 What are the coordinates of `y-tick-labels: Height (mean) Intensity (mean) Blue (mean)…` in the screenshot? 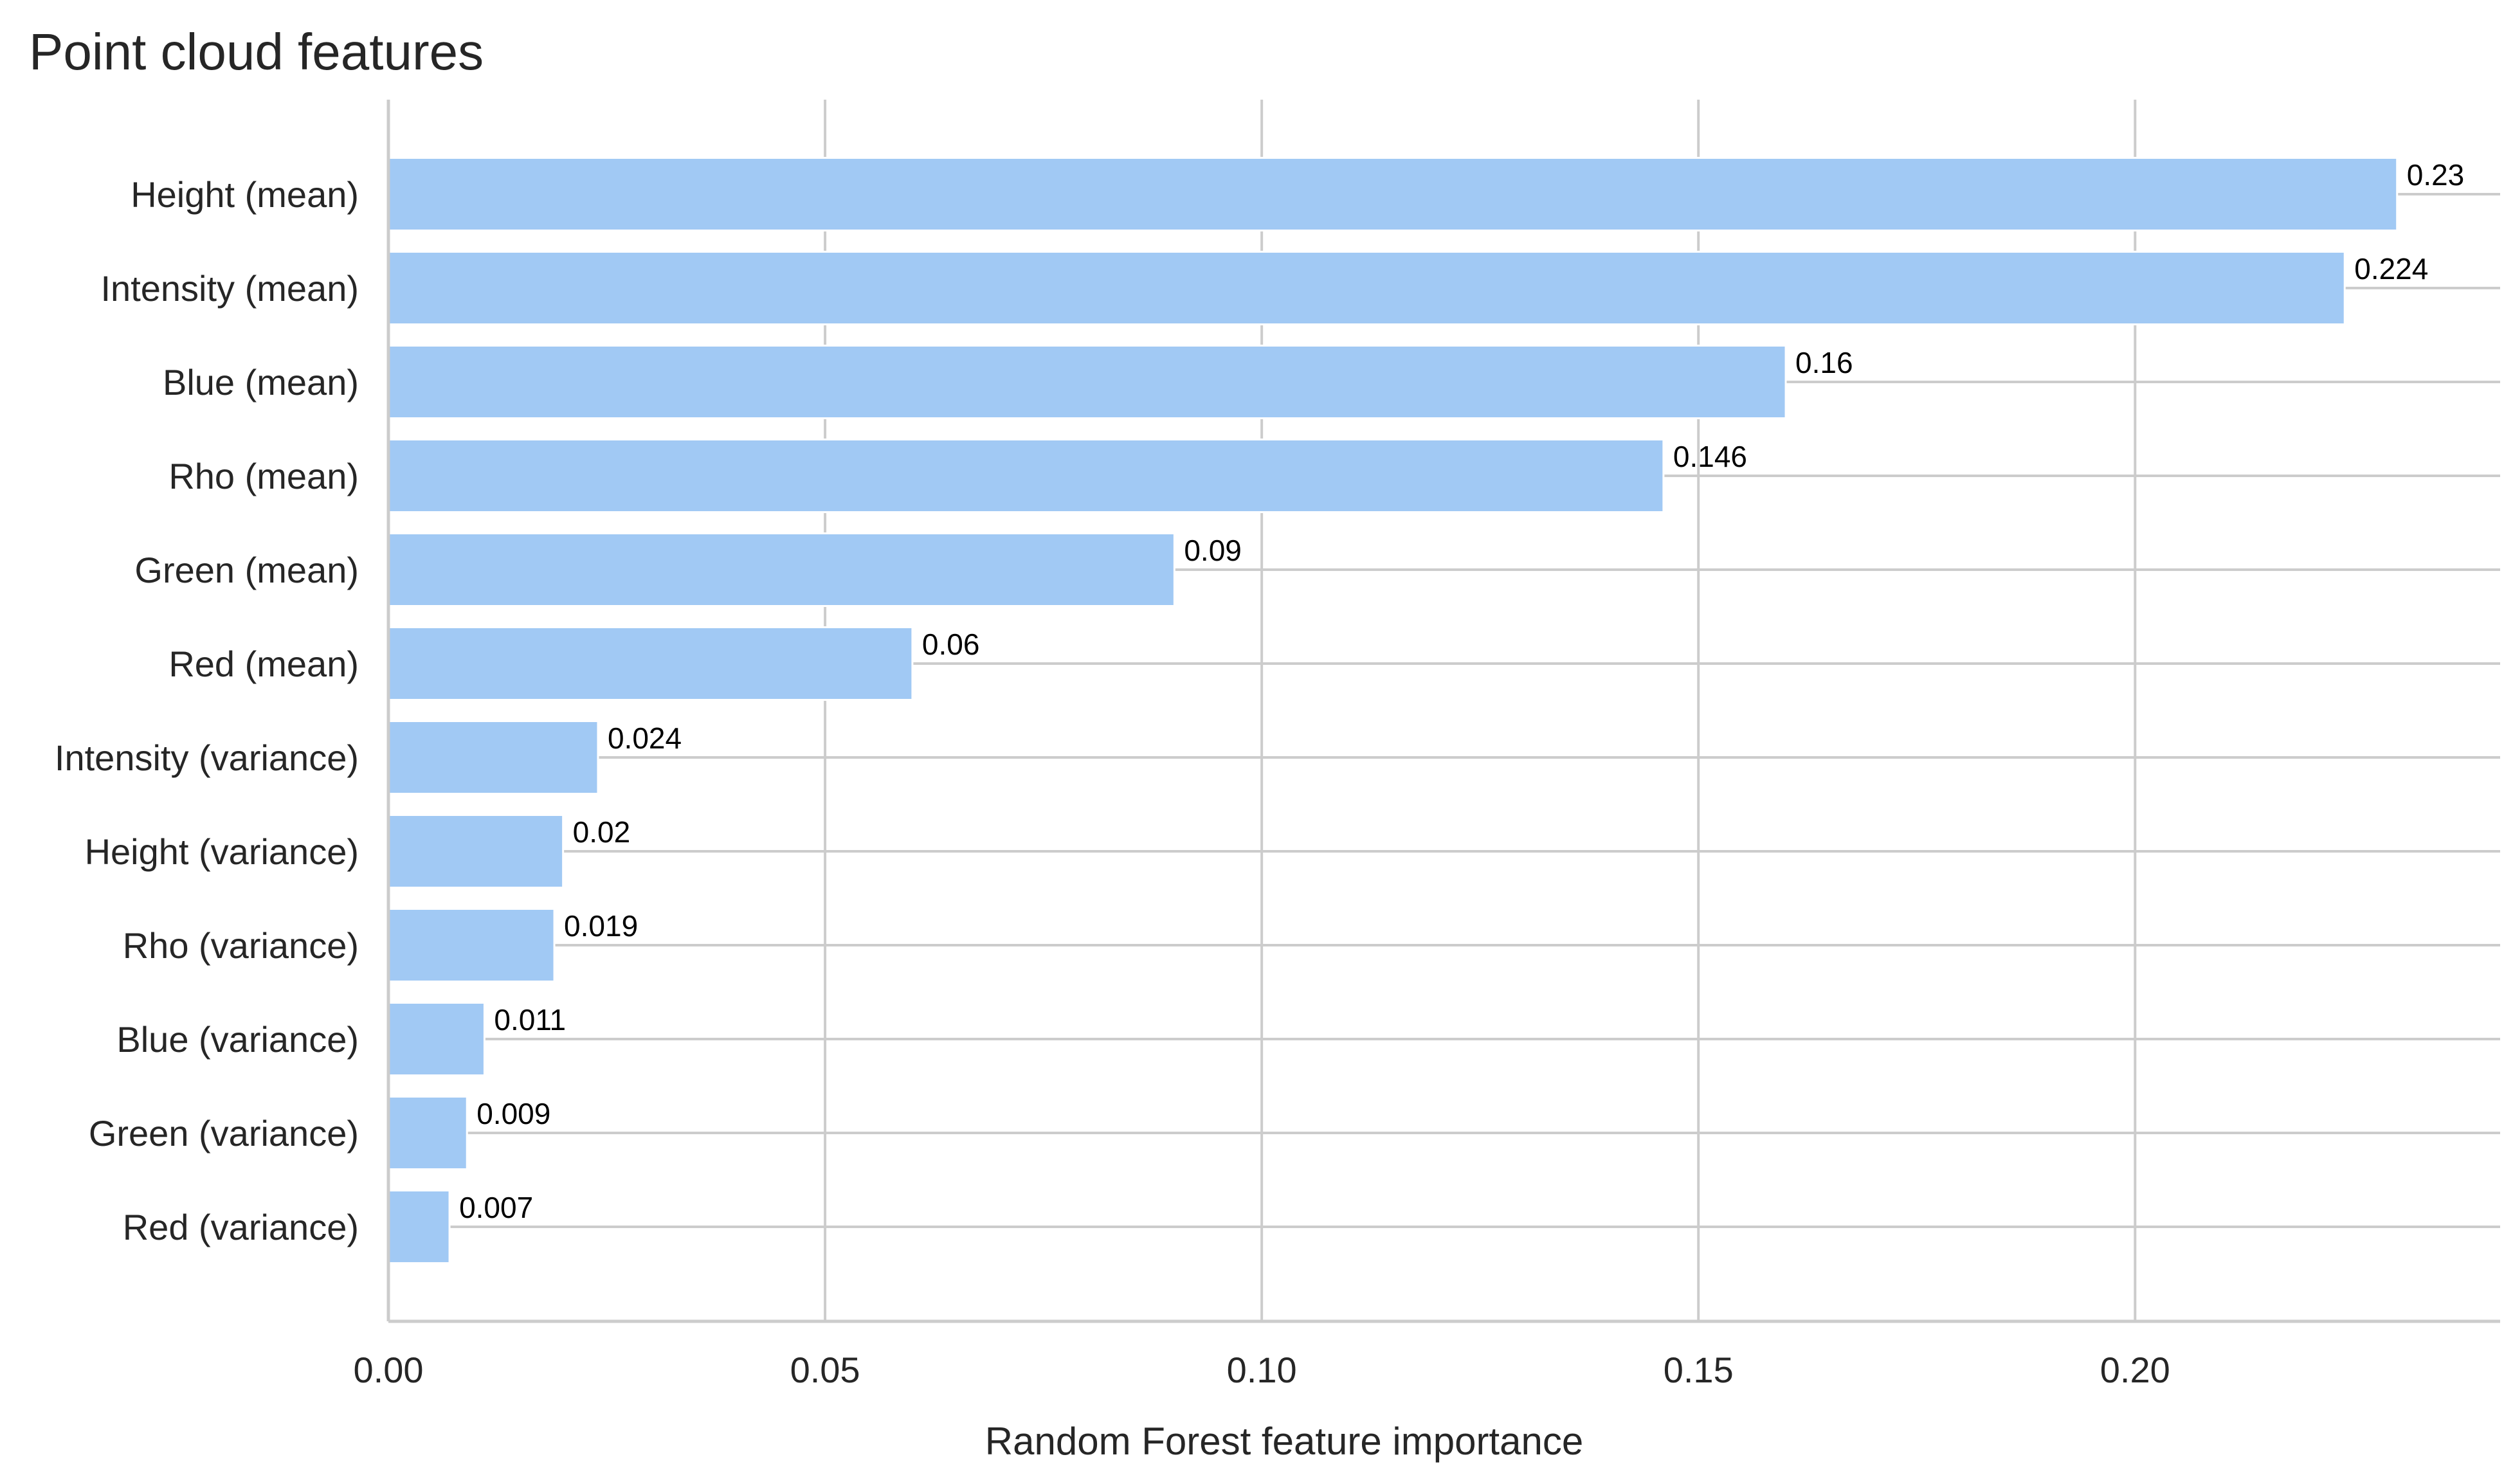 It's located at (207, 710).